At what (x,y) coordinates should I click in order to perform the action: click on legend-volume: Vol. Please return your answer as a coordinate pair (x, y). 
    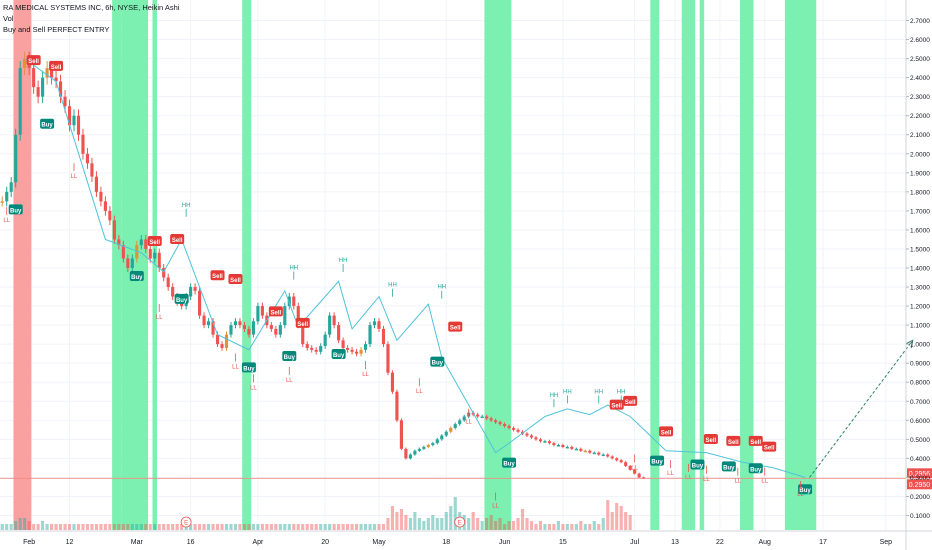
    Looking at the image, I should click on (8, 18).